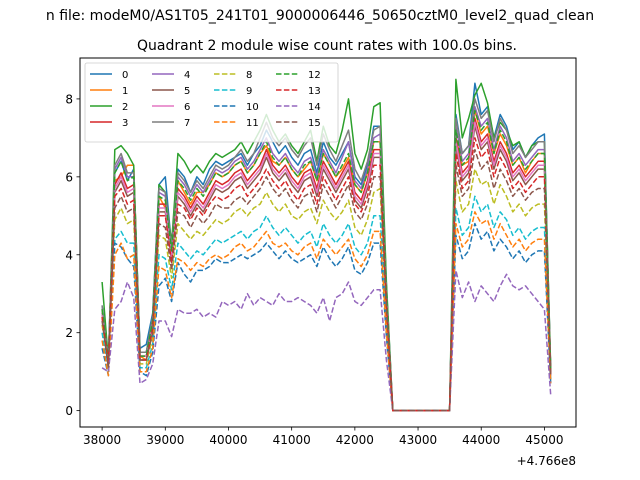 The image size is (640, 480). Describe the element at coordinates (69, 99) in the screenshot. I see `y-tick-label: 8` at that location.